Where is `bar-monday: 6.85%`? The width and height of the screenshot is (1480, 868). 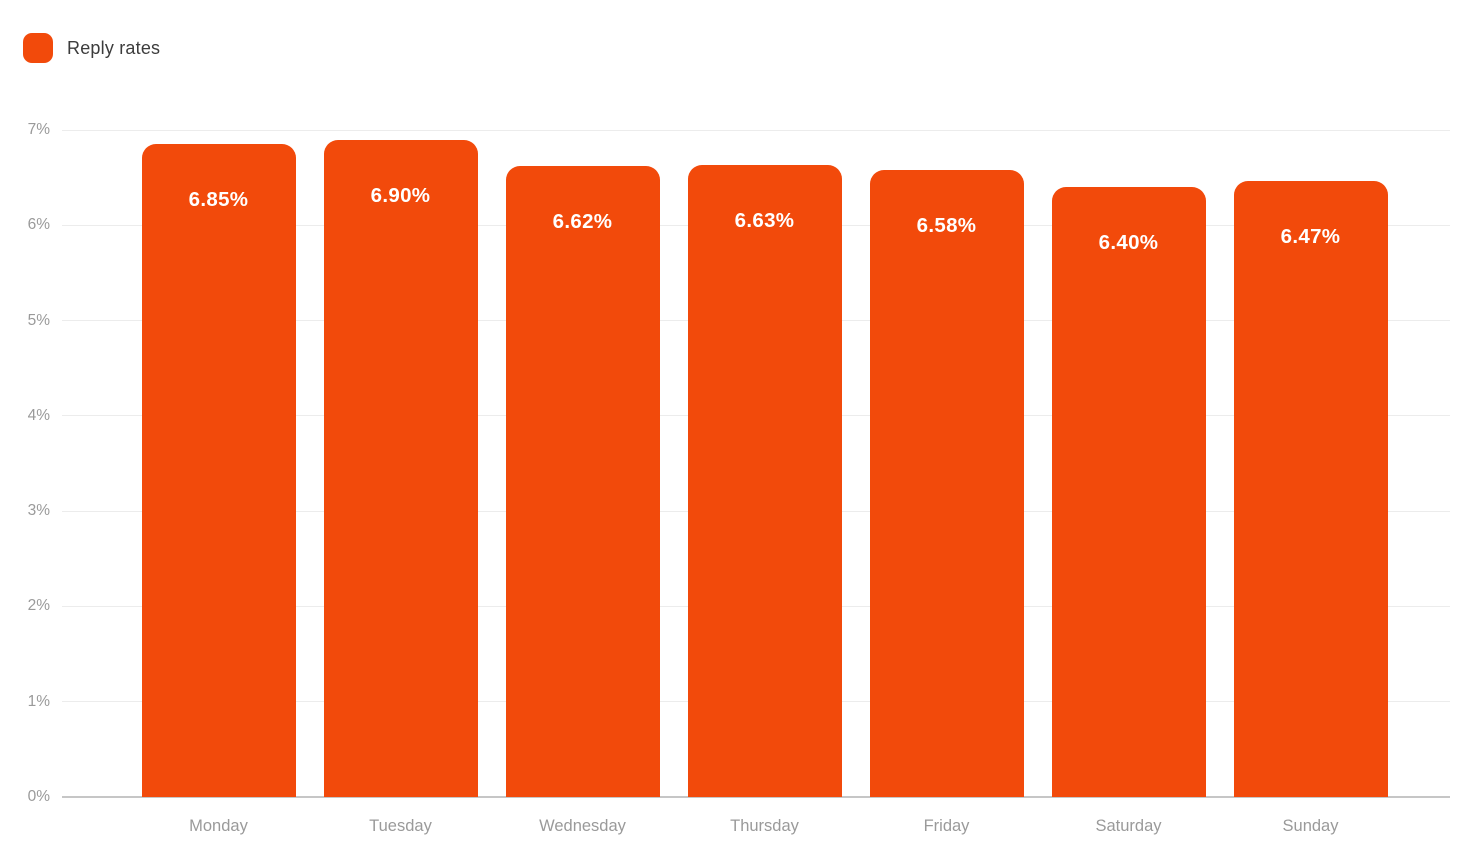 bar-monday: 6.85% is located at coordinates (218, 470).